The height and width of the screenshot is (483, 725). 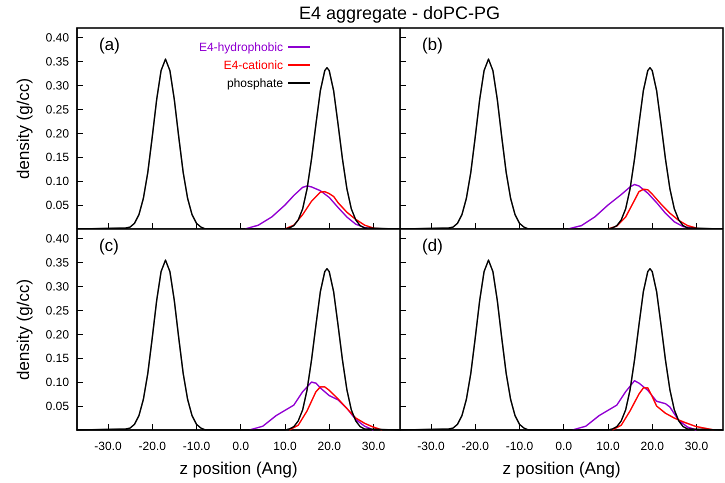 What do you see at coordinates (432, 245) in the screenshot?
I see `annotation: (d)` at bounding box center [432, 245].